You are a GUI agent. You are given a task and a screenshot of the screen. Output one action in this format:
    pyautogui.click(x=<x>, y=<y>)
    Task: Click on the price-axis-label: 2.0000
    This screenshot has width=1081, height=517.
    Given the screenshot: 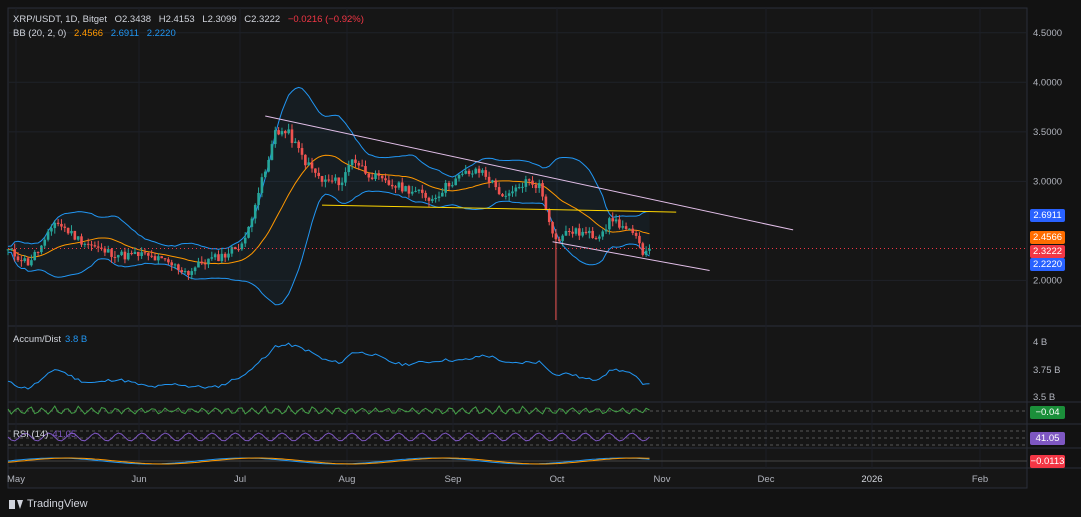 What is the action you would take?
    pyautogui.click(x=1047, y=280)
    